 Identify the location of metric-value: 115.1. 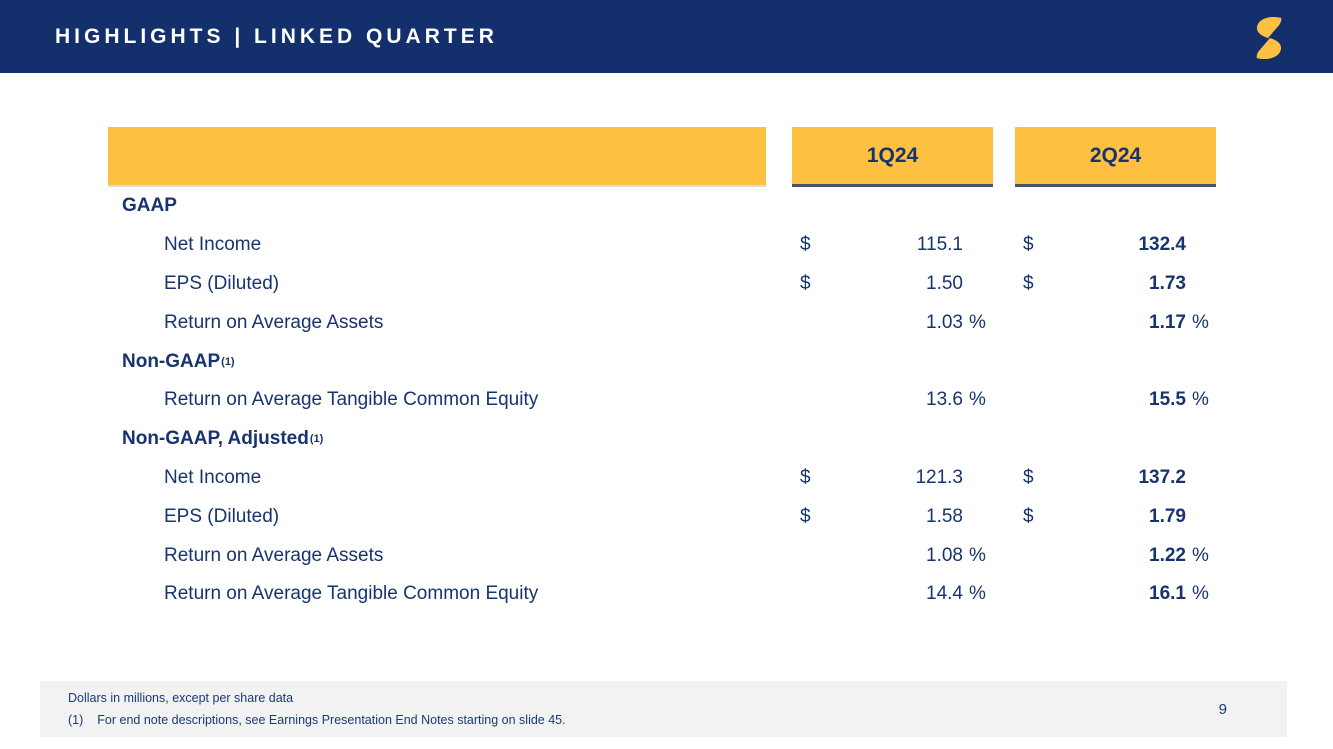
(939, 245).